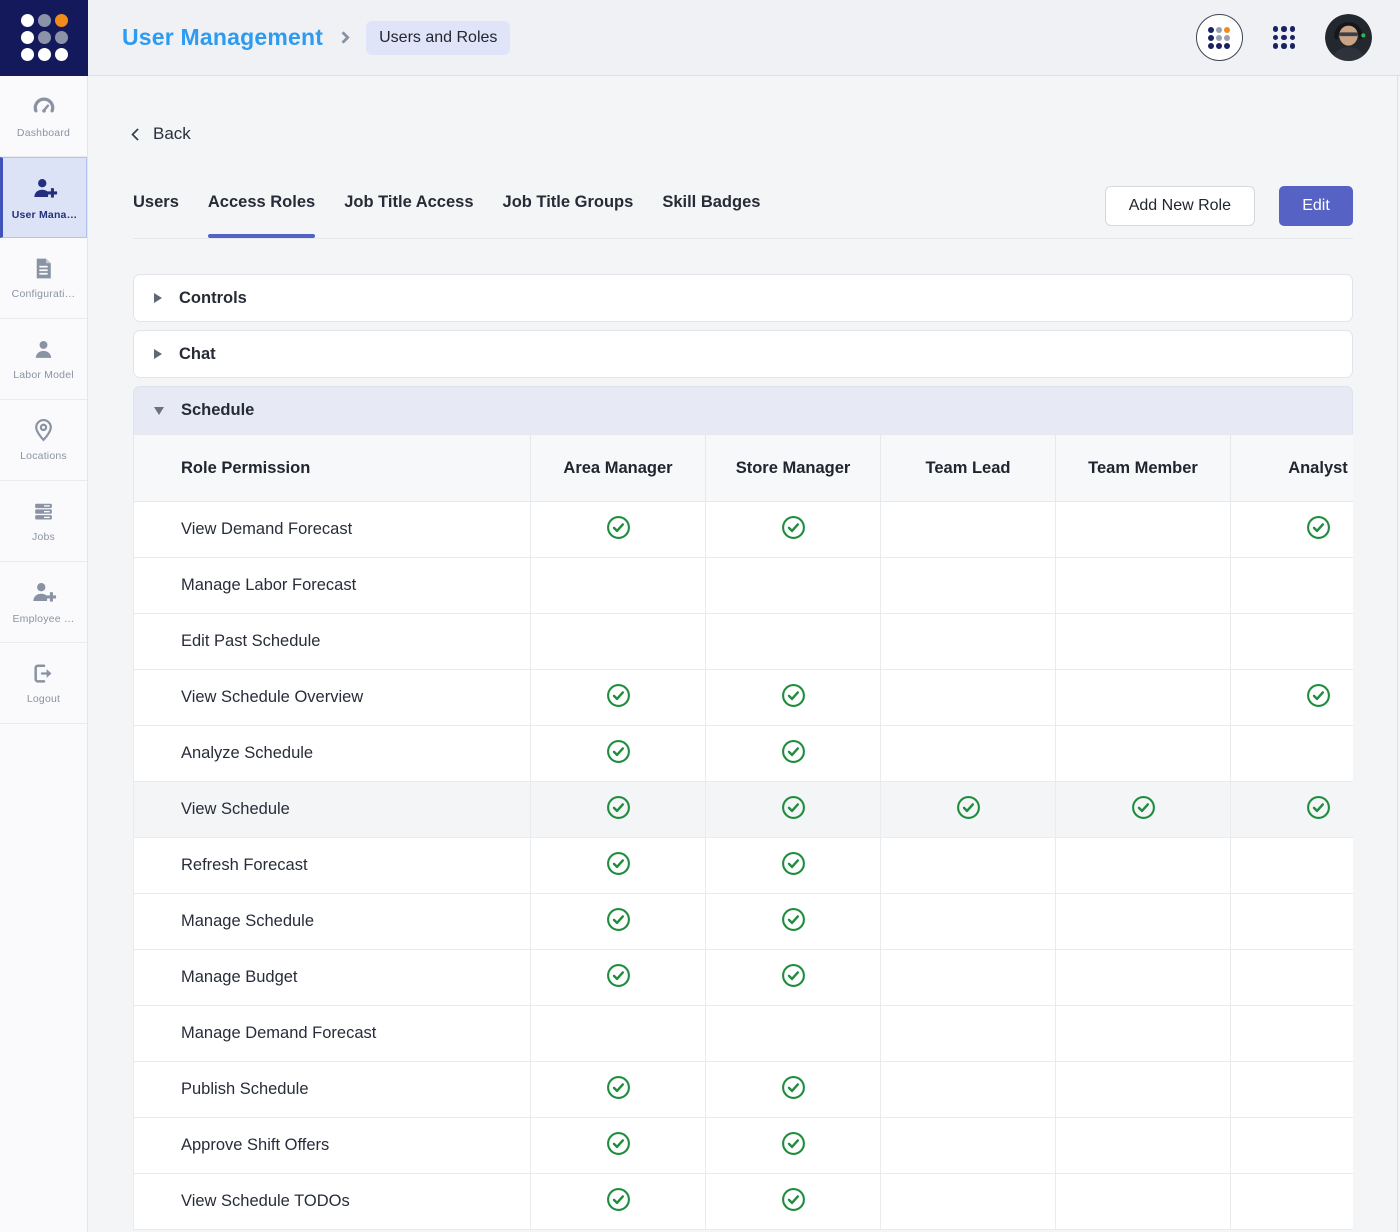 The width and height of the screenshot is (1400, 1232). I want to click on sidebar-item-label: Jobs, so click(43, 537).